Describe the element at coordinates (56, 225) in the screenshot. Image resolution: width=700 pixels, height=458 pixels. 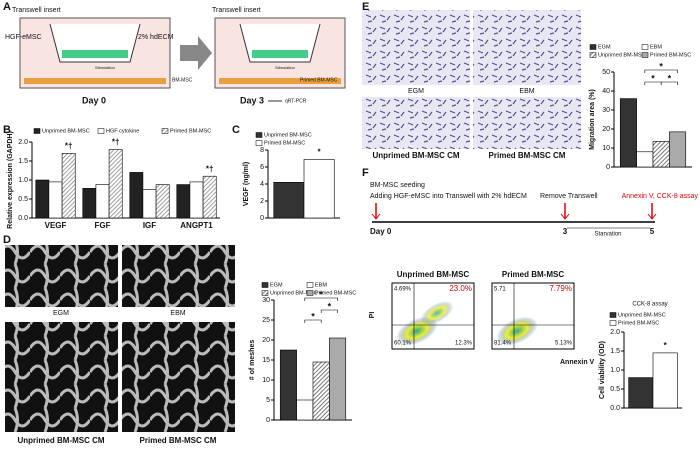
I see `x-tick-label: VEGF` at that location.